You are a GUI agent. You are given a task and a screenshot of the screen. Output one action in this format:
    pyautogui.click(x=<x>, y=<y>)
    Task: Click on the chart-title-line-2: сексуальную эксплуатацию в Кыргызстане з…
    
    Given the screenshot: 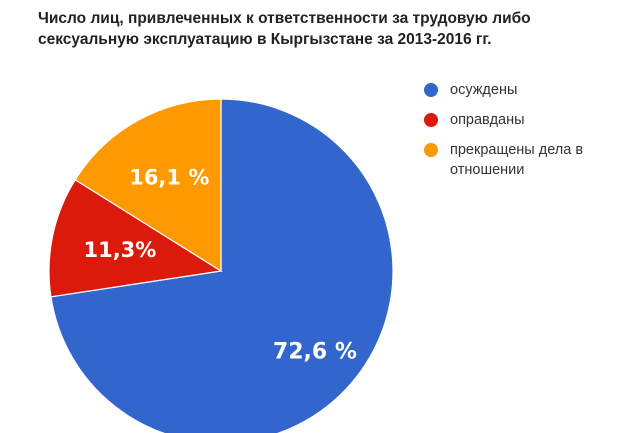 What is the action you would take?
    pyautogui.click(x=265, y=39)
    